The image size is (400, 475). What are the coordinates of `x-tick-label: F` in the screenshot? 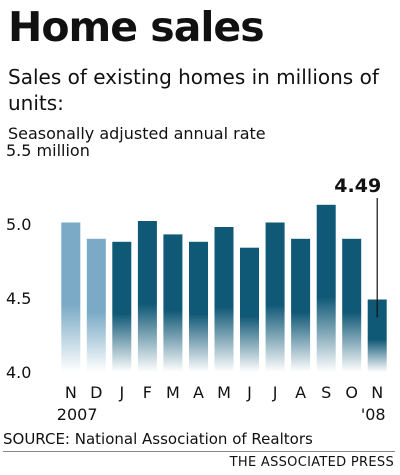 It's located at (147, 392).